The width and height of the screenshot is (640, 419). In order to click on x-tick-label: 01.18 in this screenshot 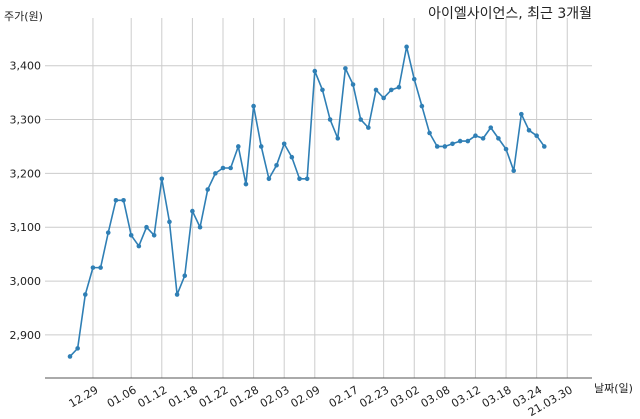, I will do `click(183, 396)`.